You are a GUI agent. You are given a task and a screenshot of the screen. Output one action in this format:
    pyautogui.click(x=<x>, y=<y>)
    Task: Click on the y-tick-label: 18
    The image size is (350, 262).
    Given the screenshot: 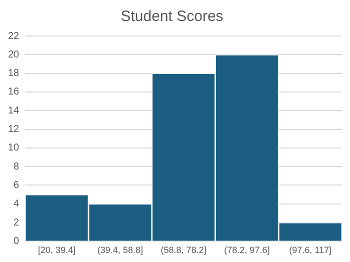 What is the action you would take?
    pyautogui.click(x=14, y=74)
    